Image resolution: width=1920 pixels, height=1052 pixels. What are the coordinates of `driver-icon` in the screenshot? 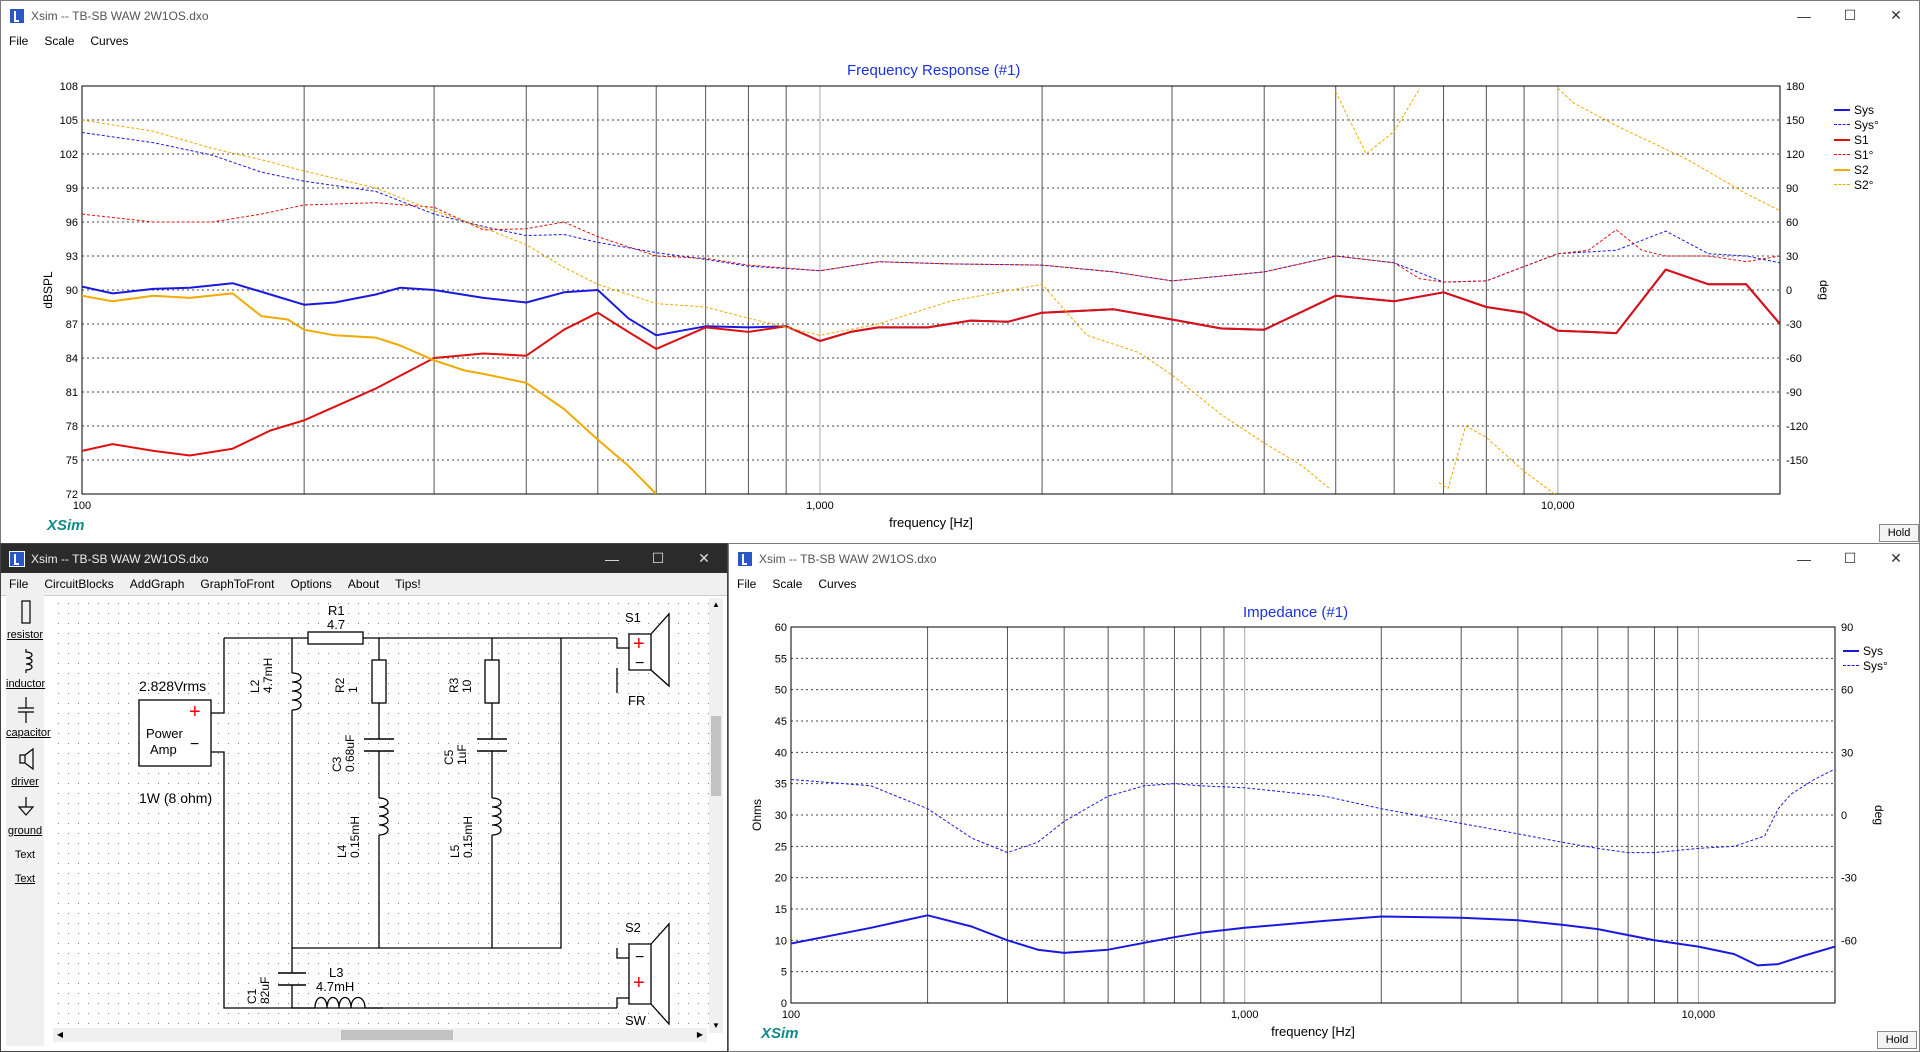 It's located at (26, 759).